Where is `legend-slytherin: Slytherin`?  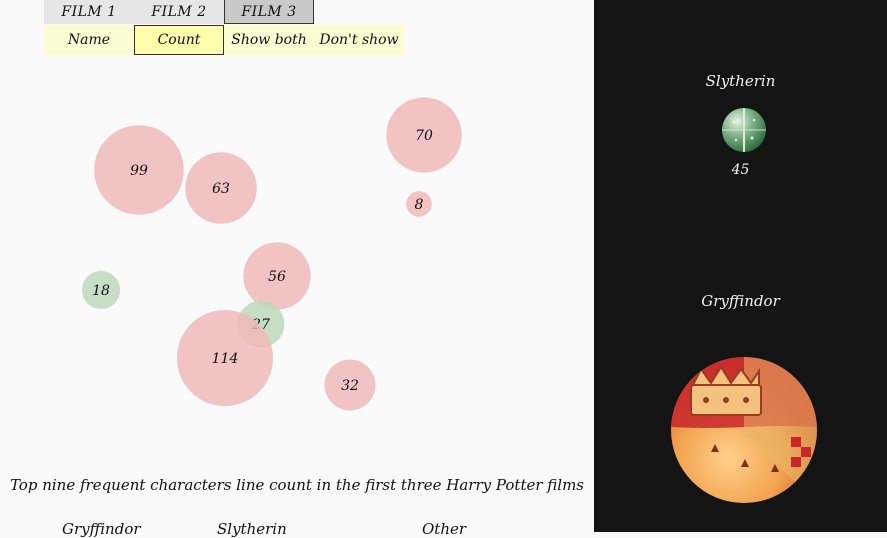
legend-slytherin: Slytherin is located at coordinates (252, 529).